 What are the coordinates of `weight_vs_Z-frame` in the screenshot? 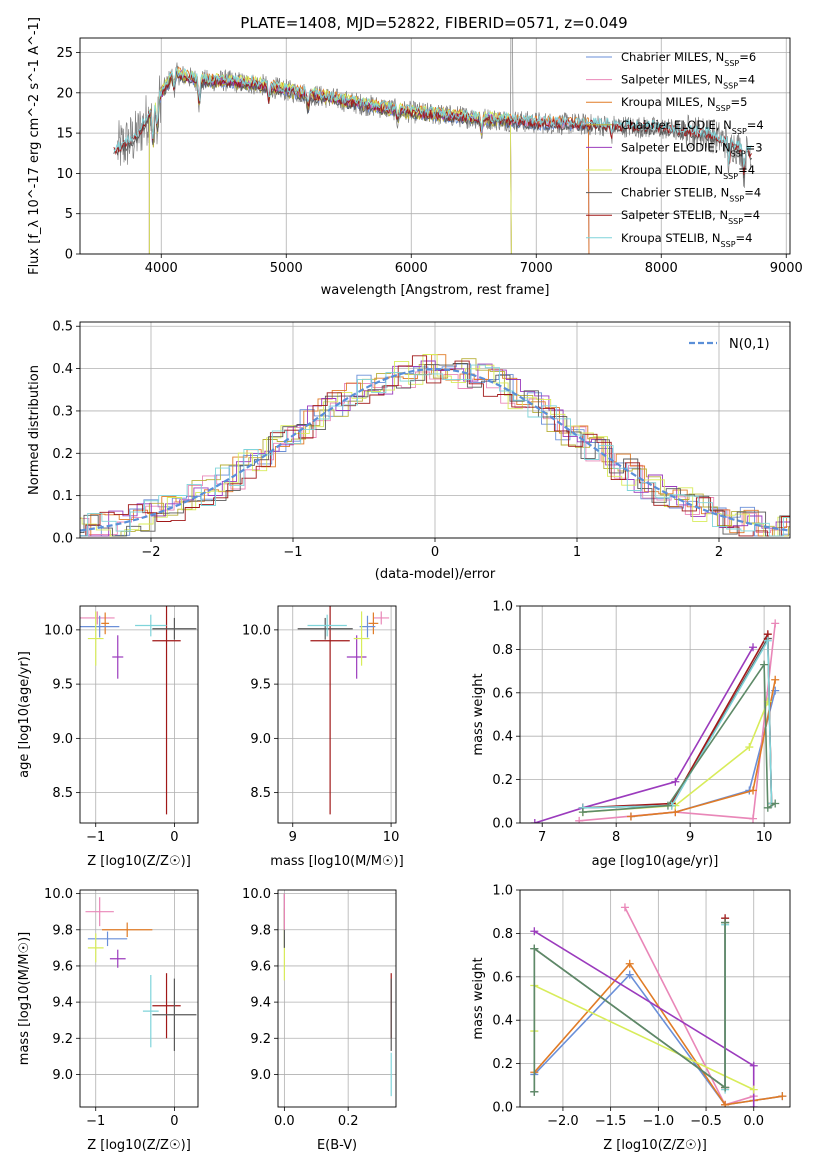 It's located at (655, 998).